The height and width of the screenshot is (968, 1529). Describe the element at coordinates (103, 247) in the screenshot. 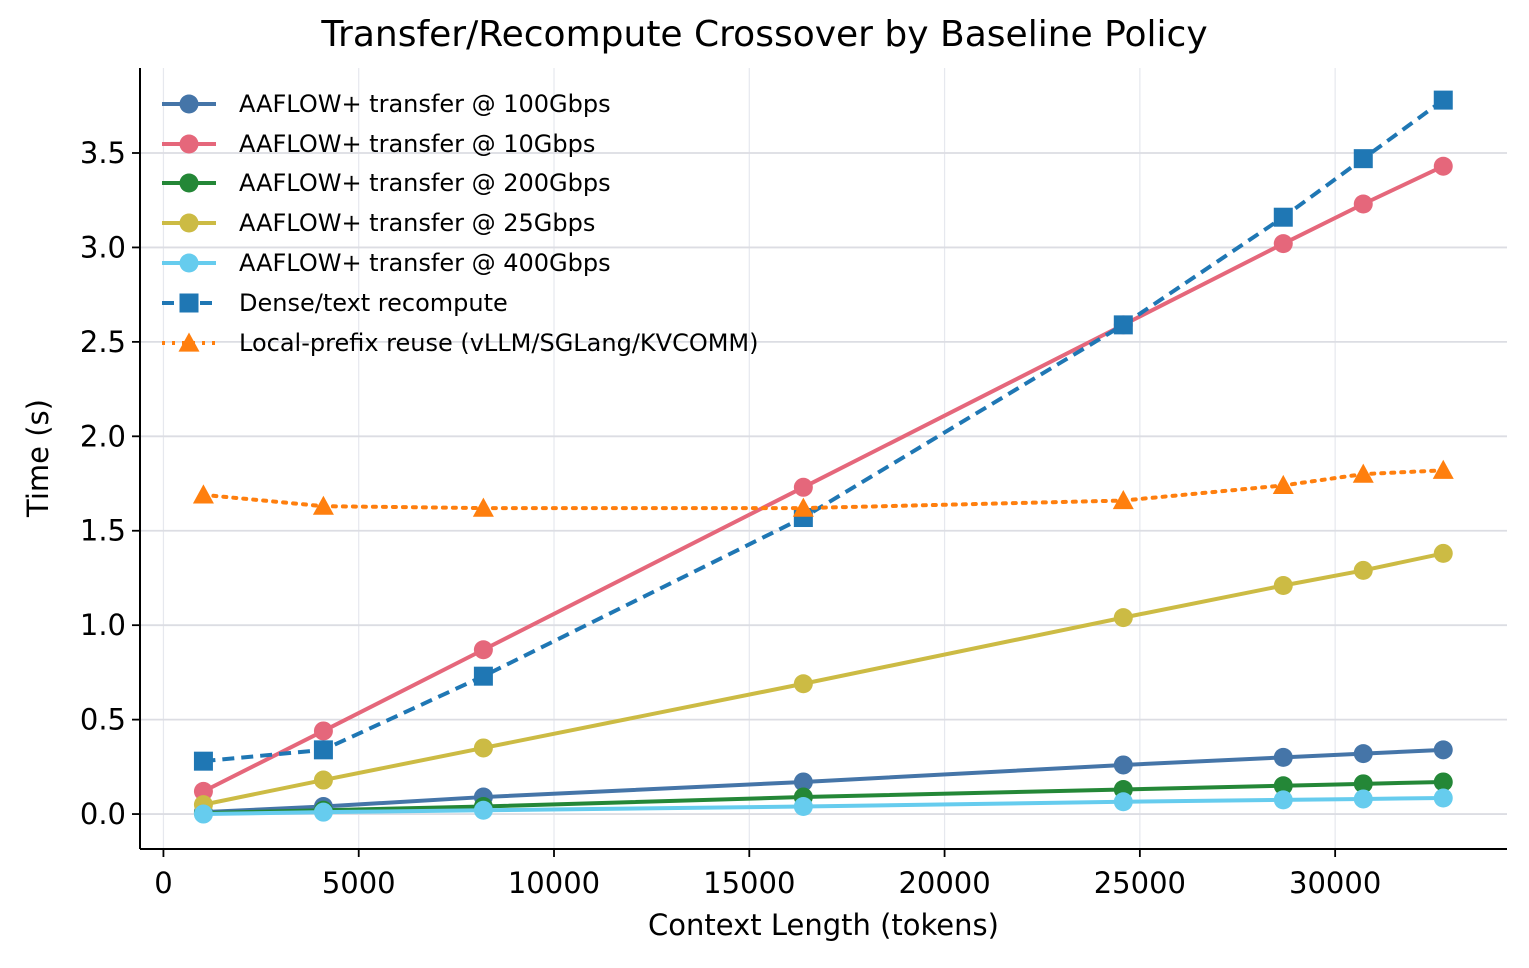

I see `y-tick-label: 3.0` at that location.